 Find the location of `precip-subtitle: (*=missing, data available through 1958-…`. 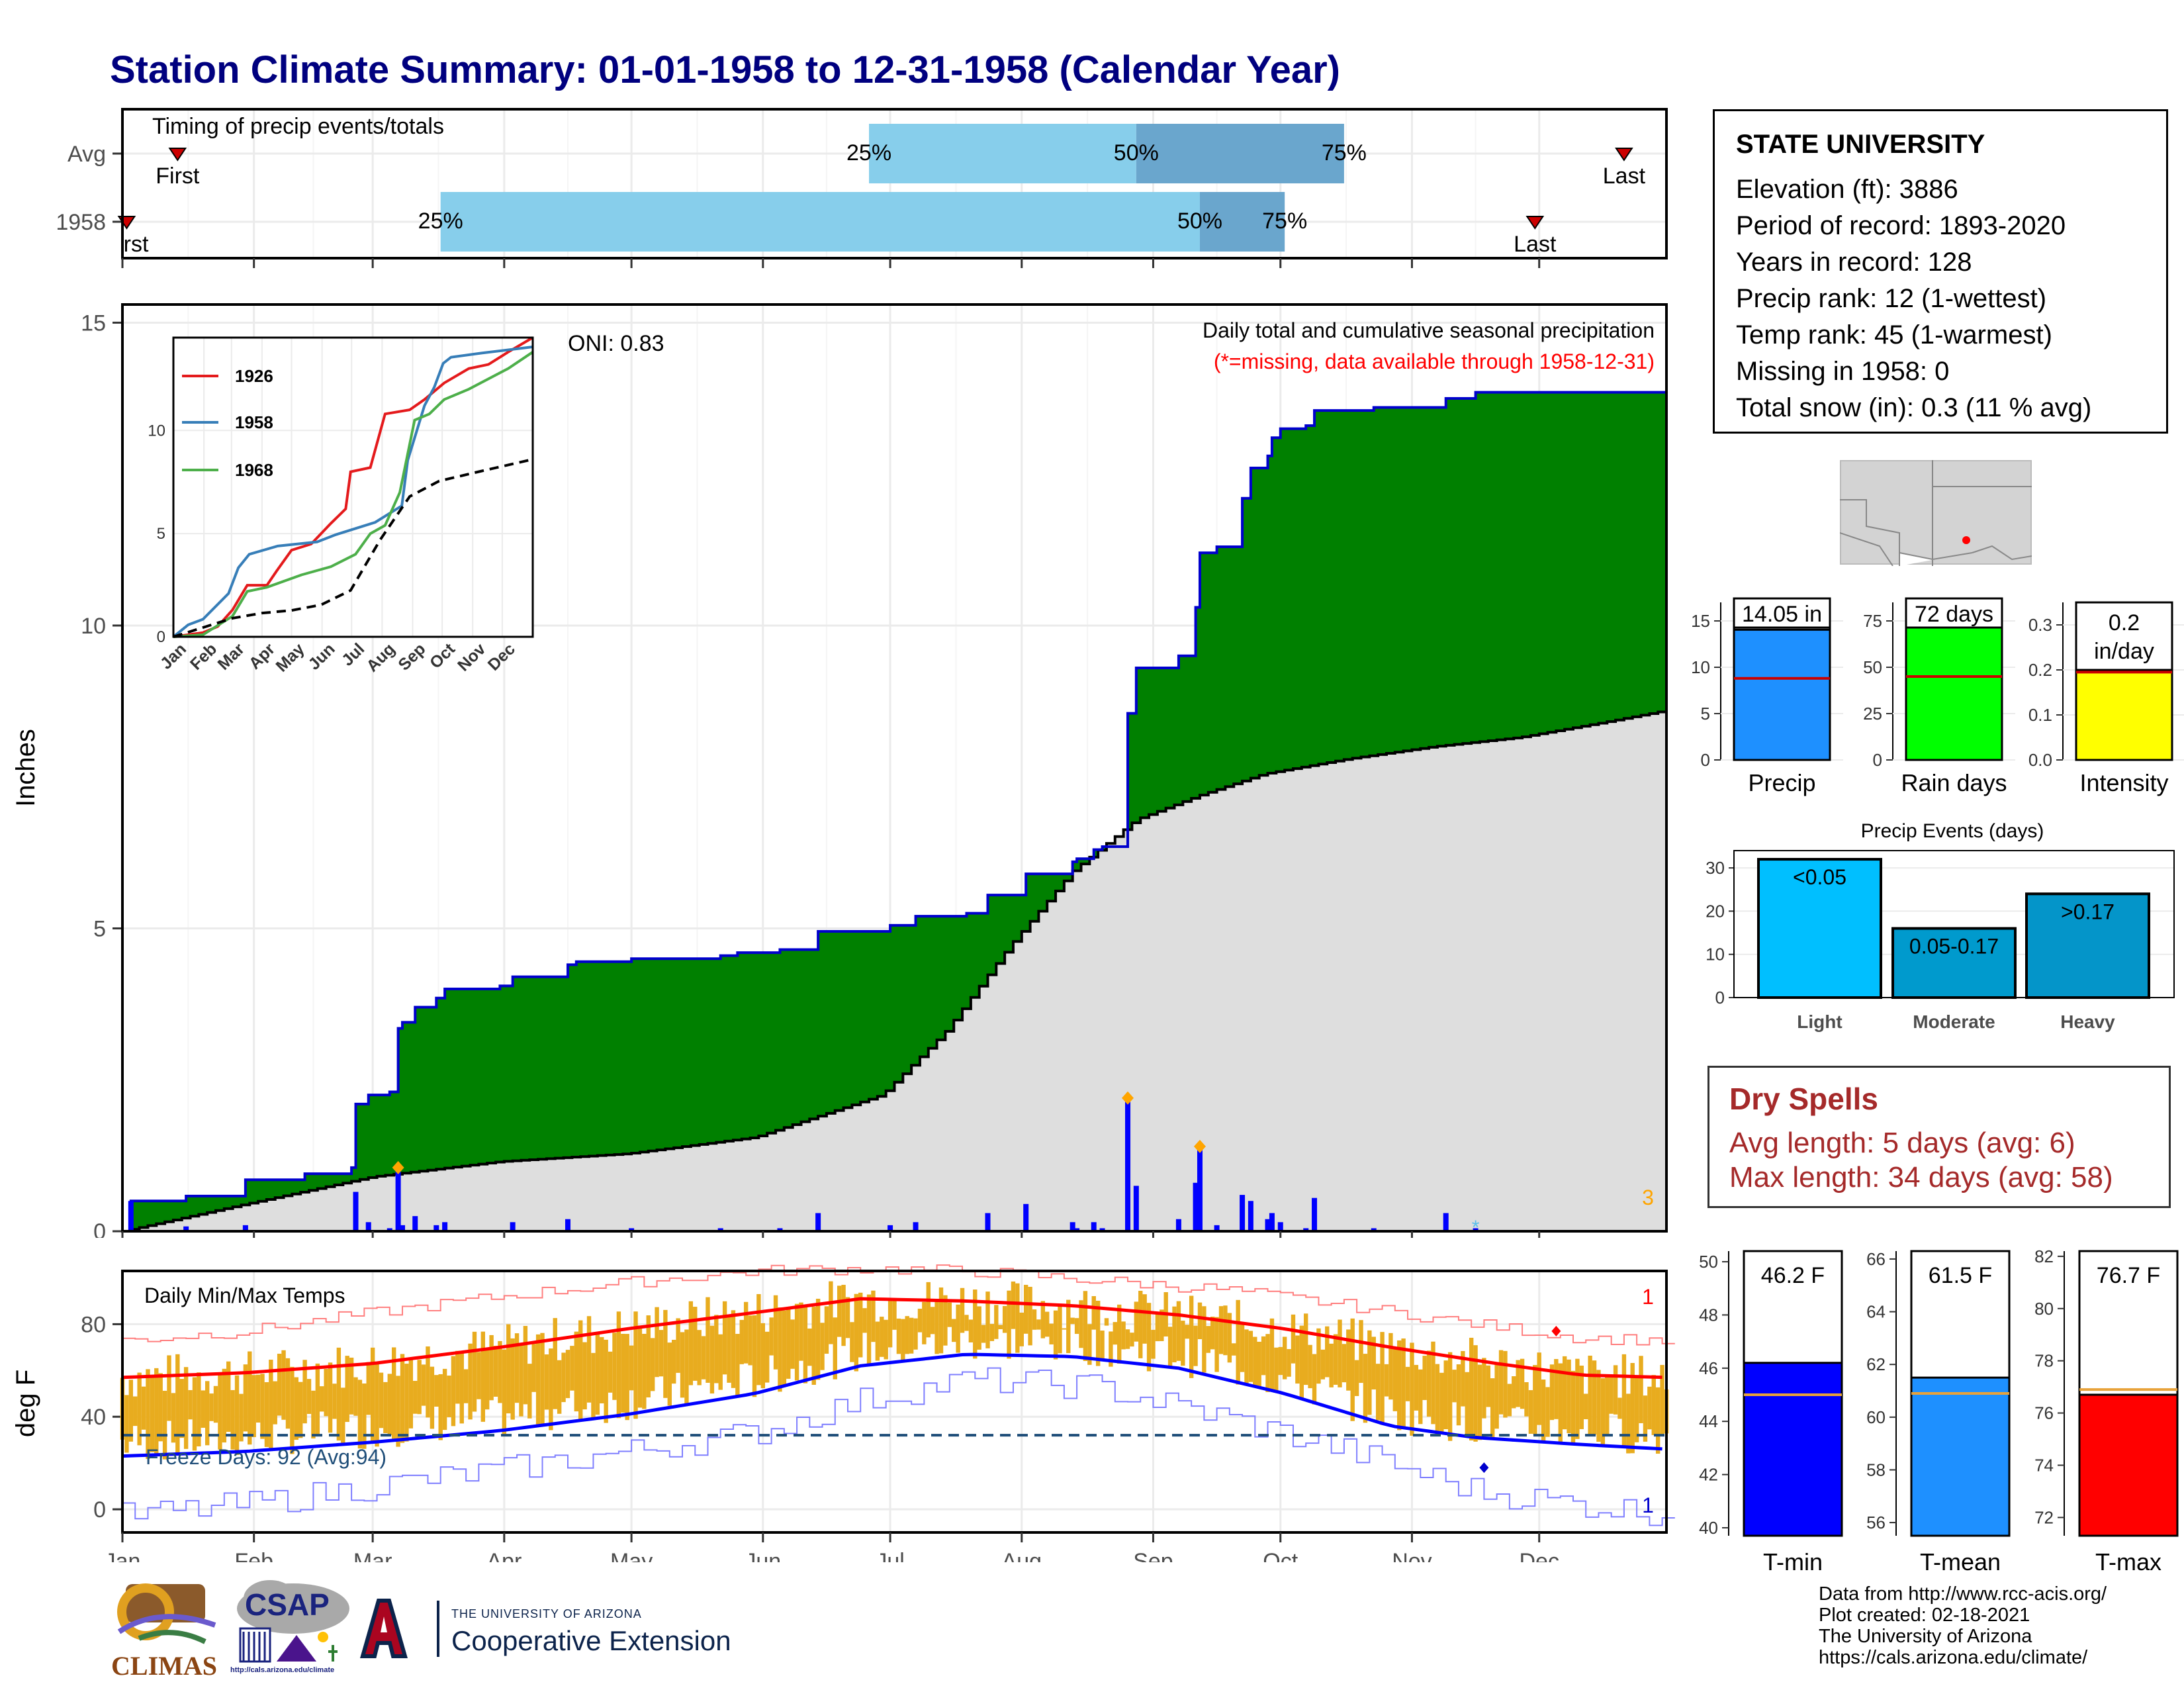

precip-subtitle: (*=missing, data available through 1958-… is located at coordinates (1434, 361).